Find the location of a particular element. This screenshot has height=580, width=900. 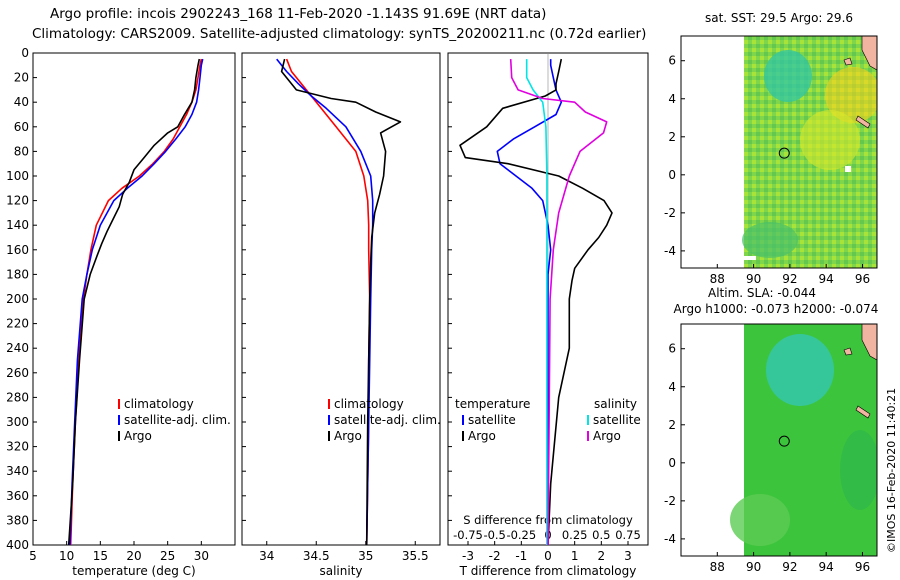

s-diff-tick-label: 0.5 is located at coordinates (601, 535).